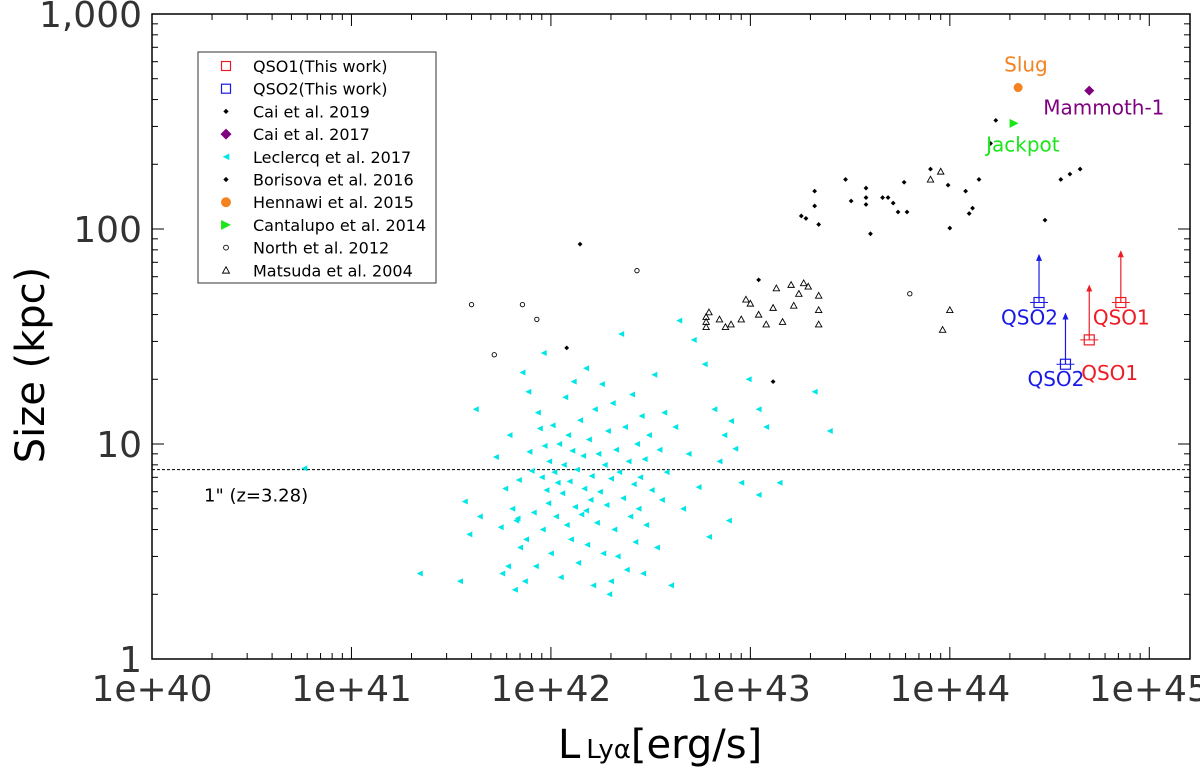  What do you see at coordinates (671, 488) in the screenshot?
I see `reference-line-group: 1" (z=3.28)` at bounding box center [671, 488].